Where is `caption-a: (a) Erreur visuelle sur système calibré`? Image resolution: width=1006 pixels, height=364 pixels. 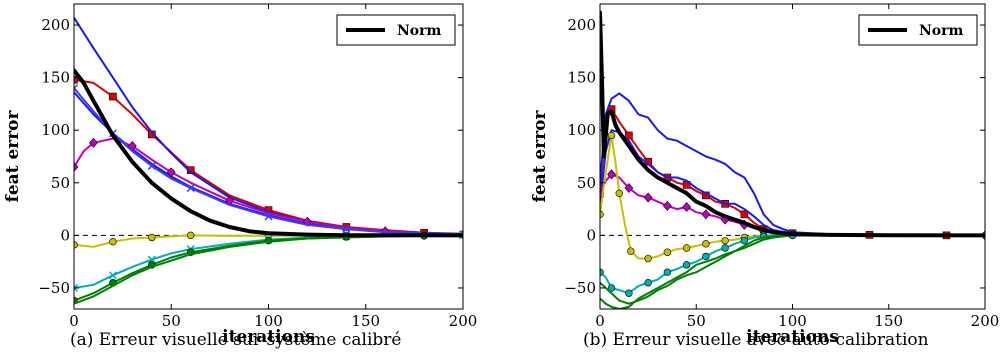
caption-a: (a) Erreur visuelle sur système calibré is located at coordinates (236, 340).